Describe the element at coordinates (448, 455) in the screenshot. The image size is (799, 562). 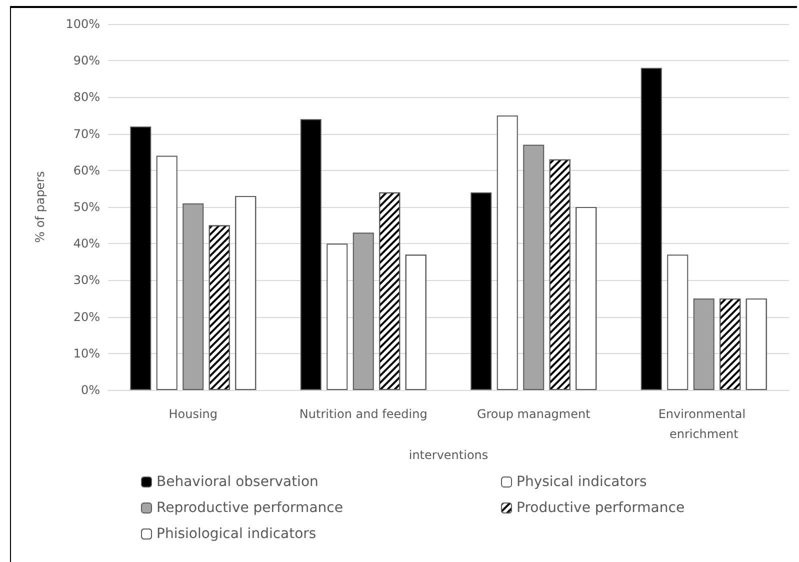
I see `x-axis-title: interventions` at that location.